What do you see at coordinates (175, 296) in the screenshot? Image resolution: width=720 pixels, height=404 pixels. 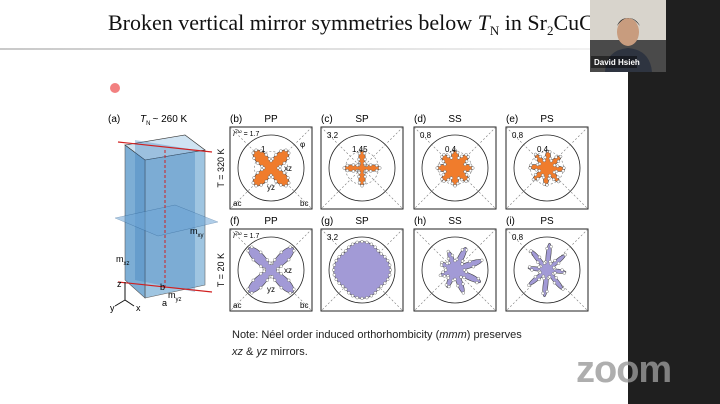 I see `mirror-label: myz` at bounding box center [175, 296].